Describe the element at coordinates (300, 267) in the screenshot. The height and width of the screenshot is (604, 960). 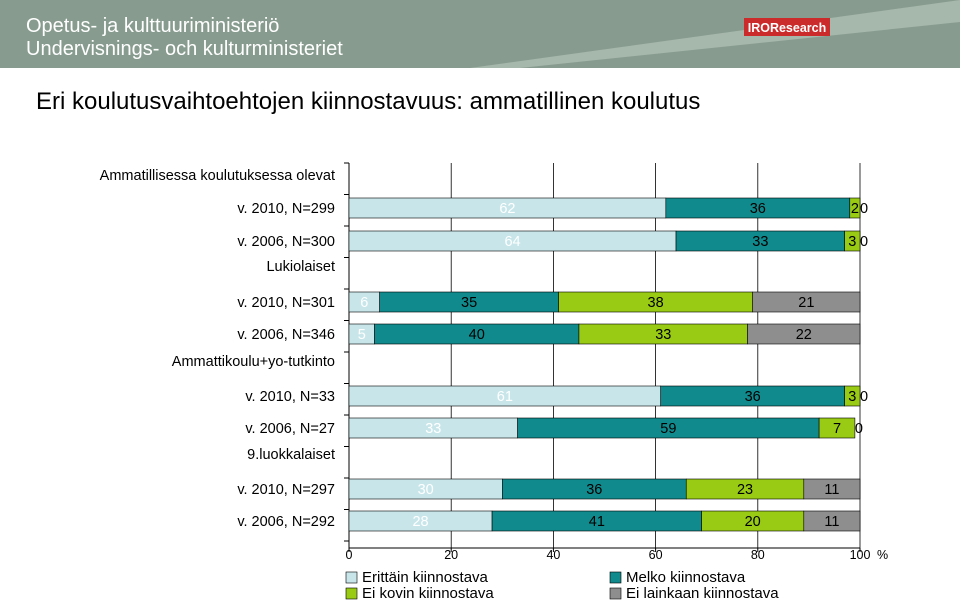
I see `group-label: Lukiolaiset` at that location.